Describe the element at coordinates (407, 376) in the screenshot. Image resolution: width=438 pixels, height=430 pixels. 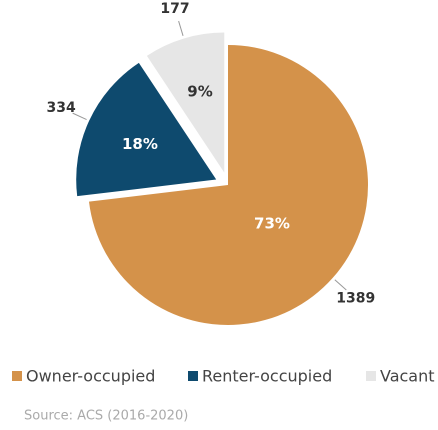
I see `legend-label: Vacant` at that location.